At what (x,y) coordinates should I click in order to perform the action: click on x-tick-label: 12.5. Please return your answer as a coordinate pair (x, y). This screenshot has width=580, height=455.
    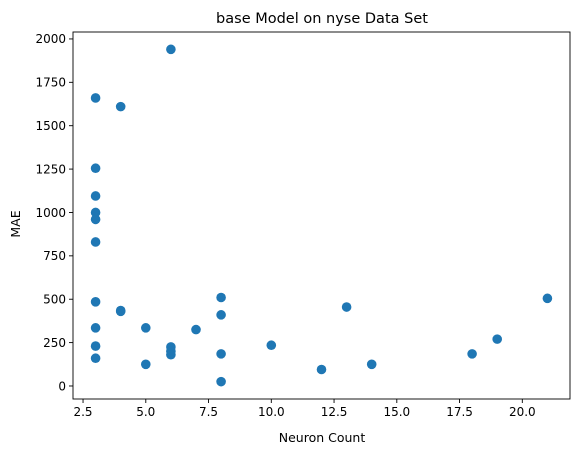
    Looking at the image, I should click on (334, 412).